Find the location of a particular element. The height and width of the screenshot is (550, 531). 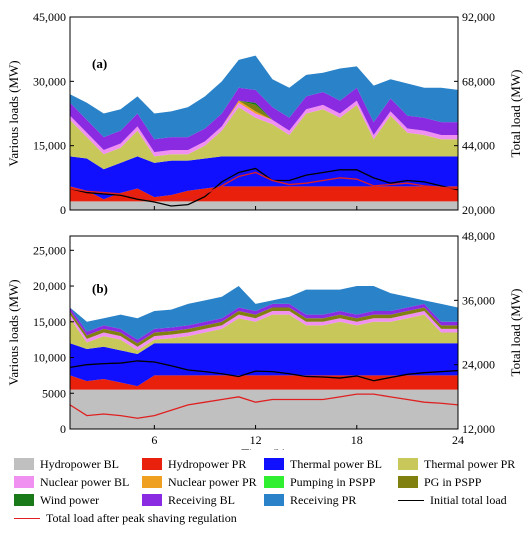

legend-label: Nuclear power BL is located at coordinates (85, 481).